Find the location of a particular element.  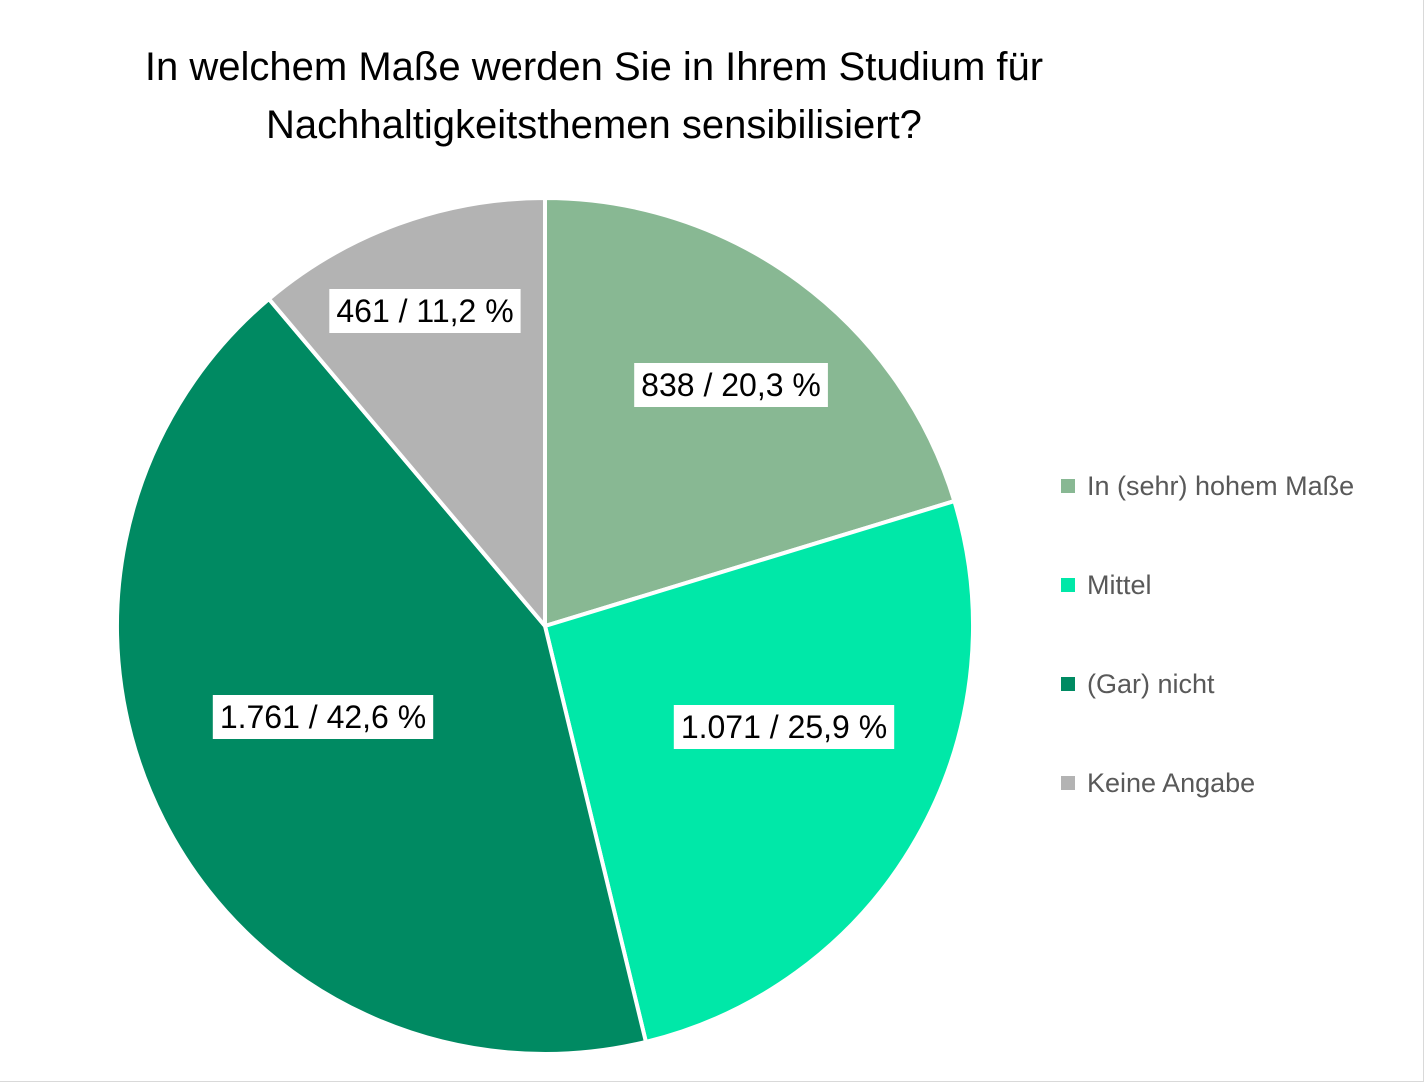

chart-title-line-2: Nachhaltigkeitsthemen sensibilisiert? is located at coordinates (594, 125).